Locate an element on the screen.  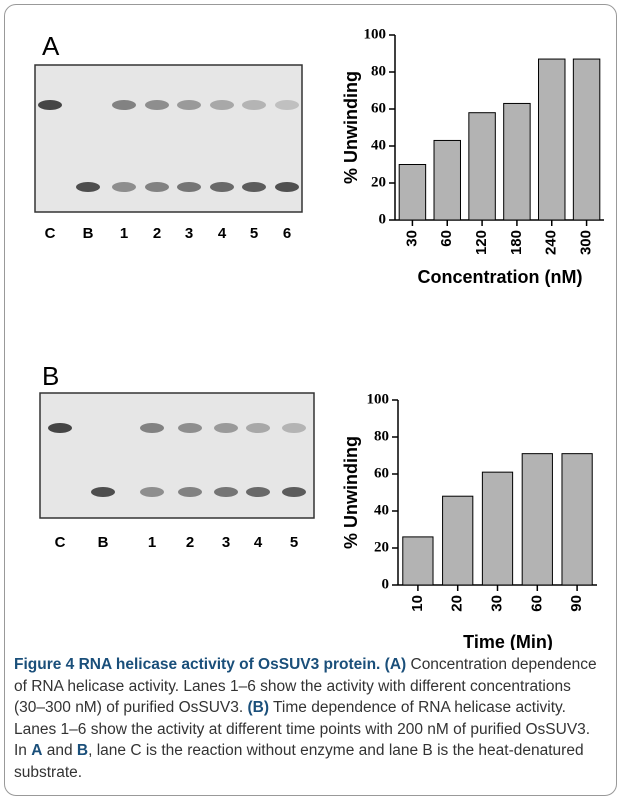
x-tick-label: 120 is located at coordinates (481, 242).